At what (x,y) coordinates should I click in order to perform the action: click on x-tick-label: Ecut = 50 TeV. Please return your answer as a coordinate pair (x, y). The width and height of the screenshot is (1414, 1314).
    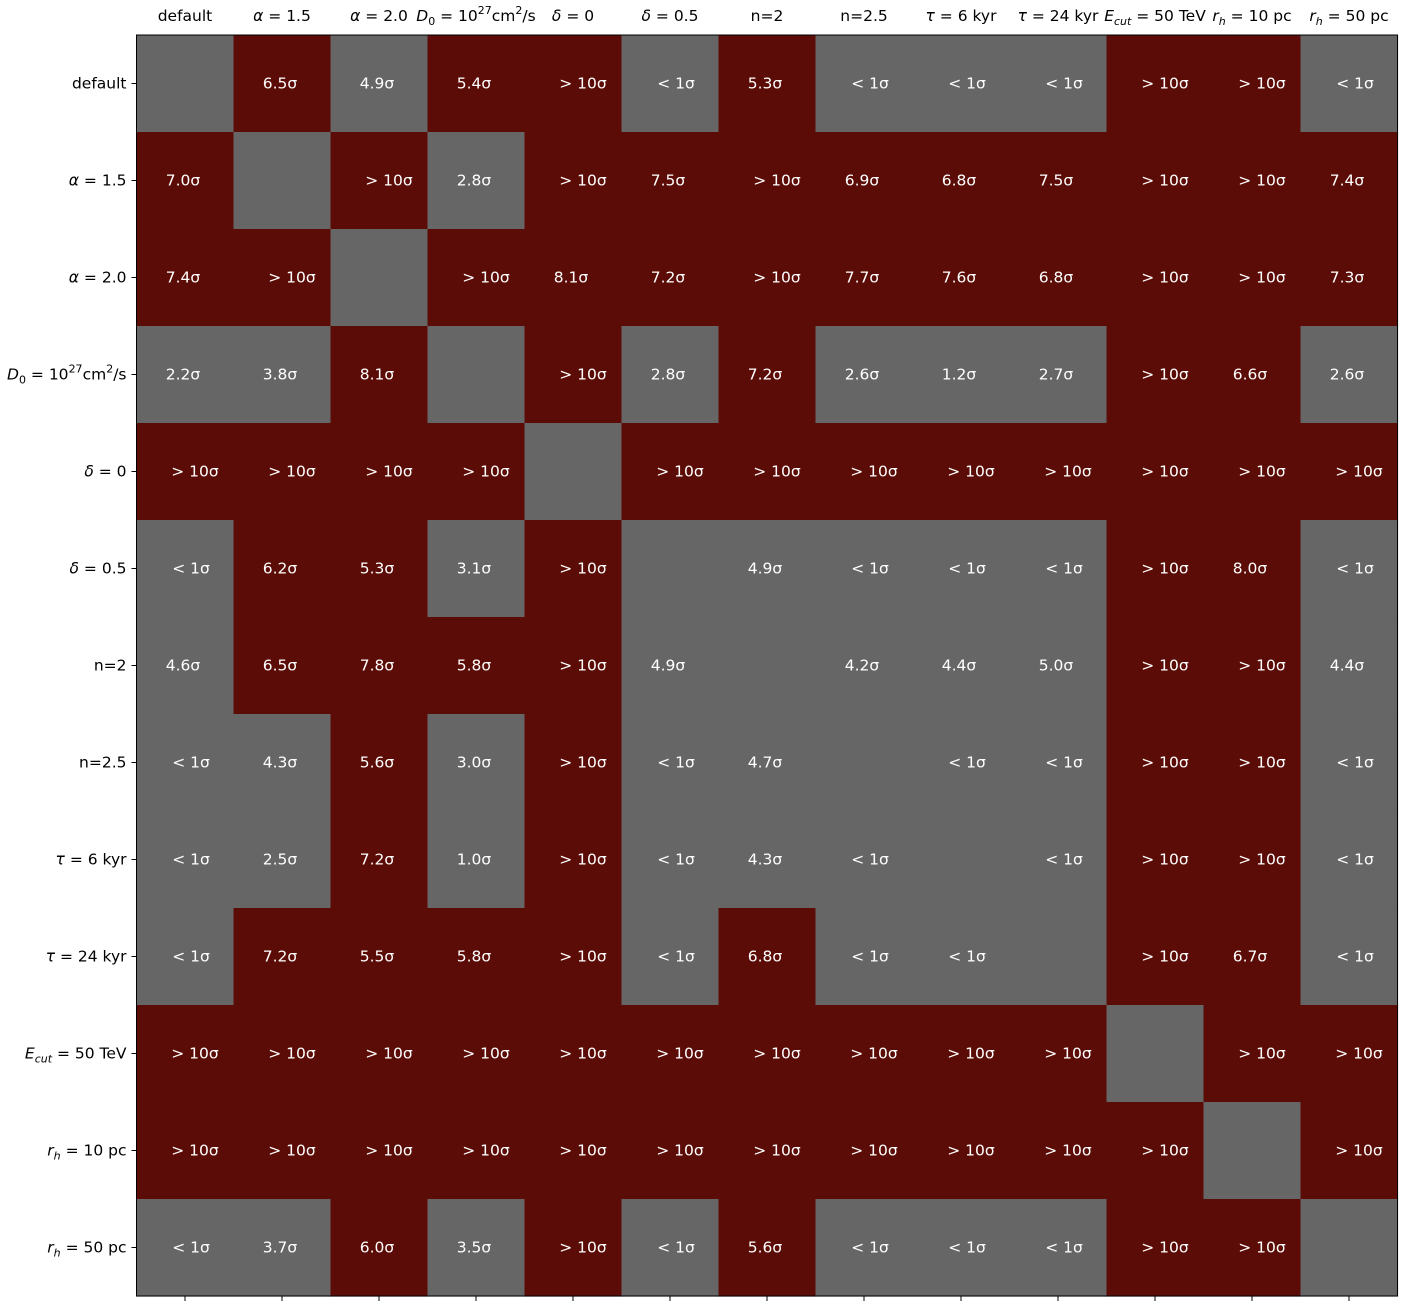
    Looking at the image, I should click on (1155, 17).